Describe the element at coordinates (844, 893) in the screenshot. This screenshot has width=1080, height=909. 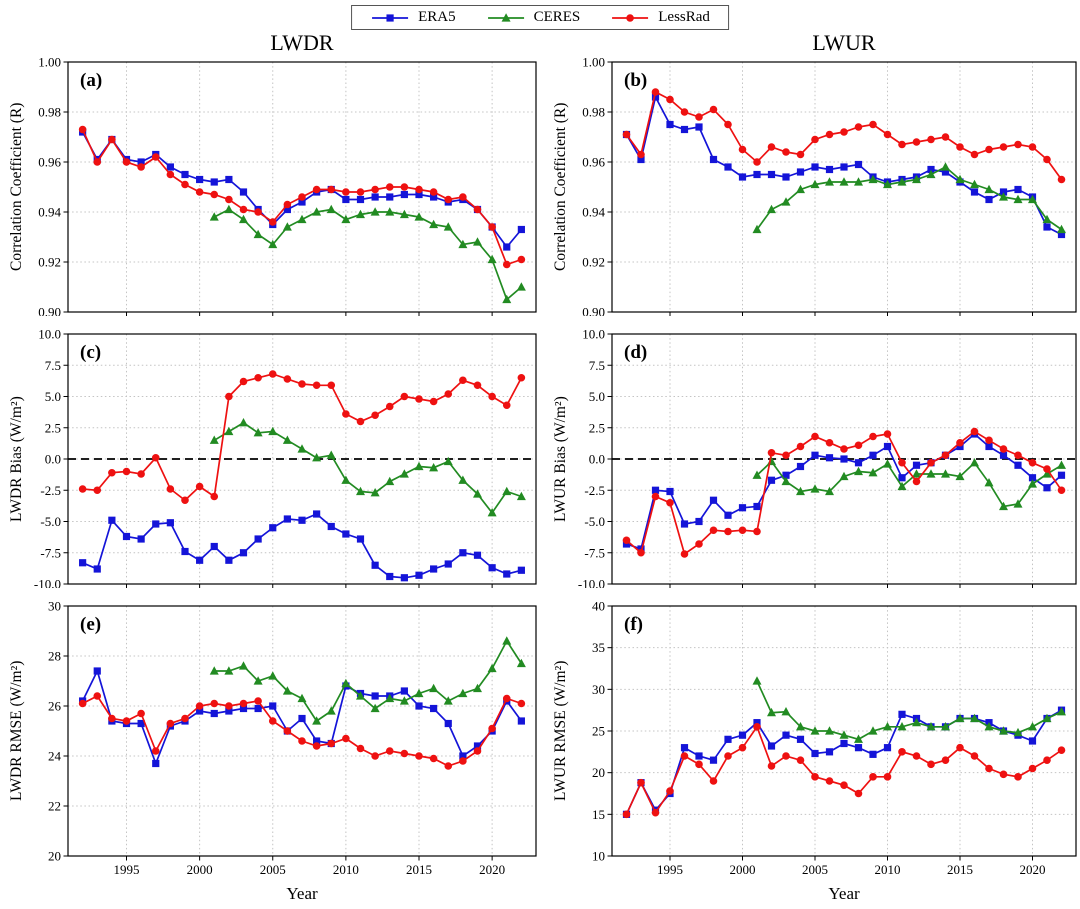
I see `x-axis-label-right: Year` at that location.